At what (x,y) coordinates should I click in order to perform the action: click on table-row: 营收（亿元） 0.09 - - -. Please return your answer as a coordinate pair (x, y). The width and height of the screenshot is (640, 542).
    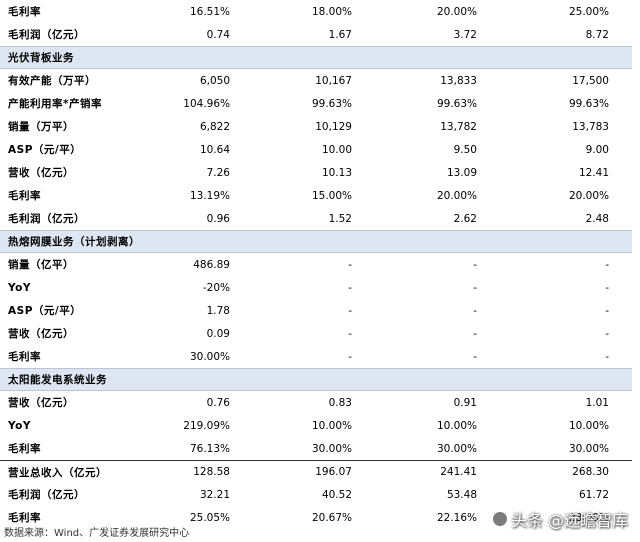
    Looking at the image, I should click on (316, 333).